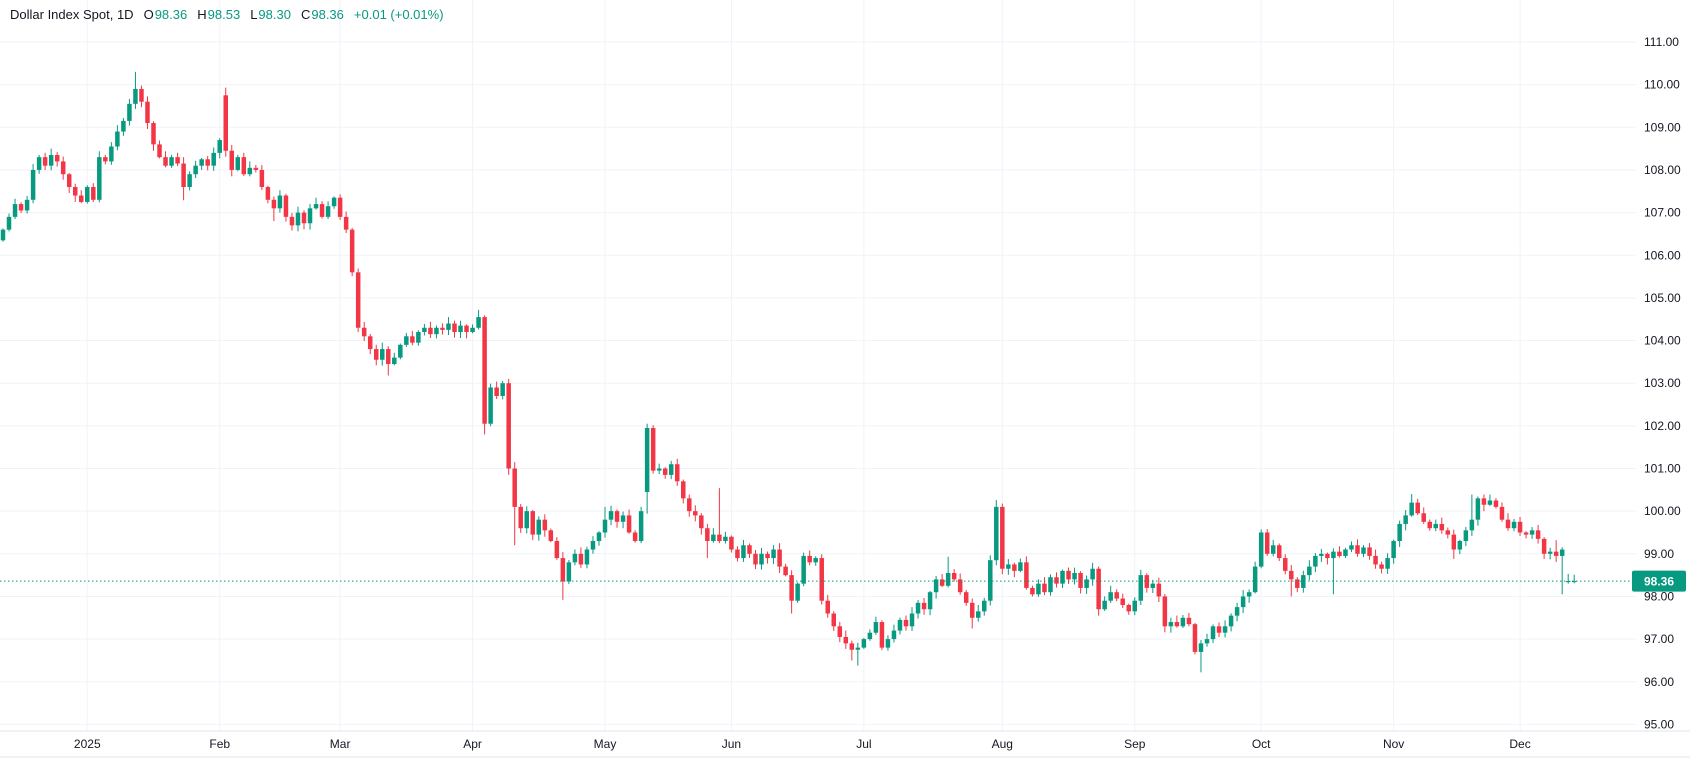  I want to click on price-change: +0.01 (+0.01%), so click(398, 14).